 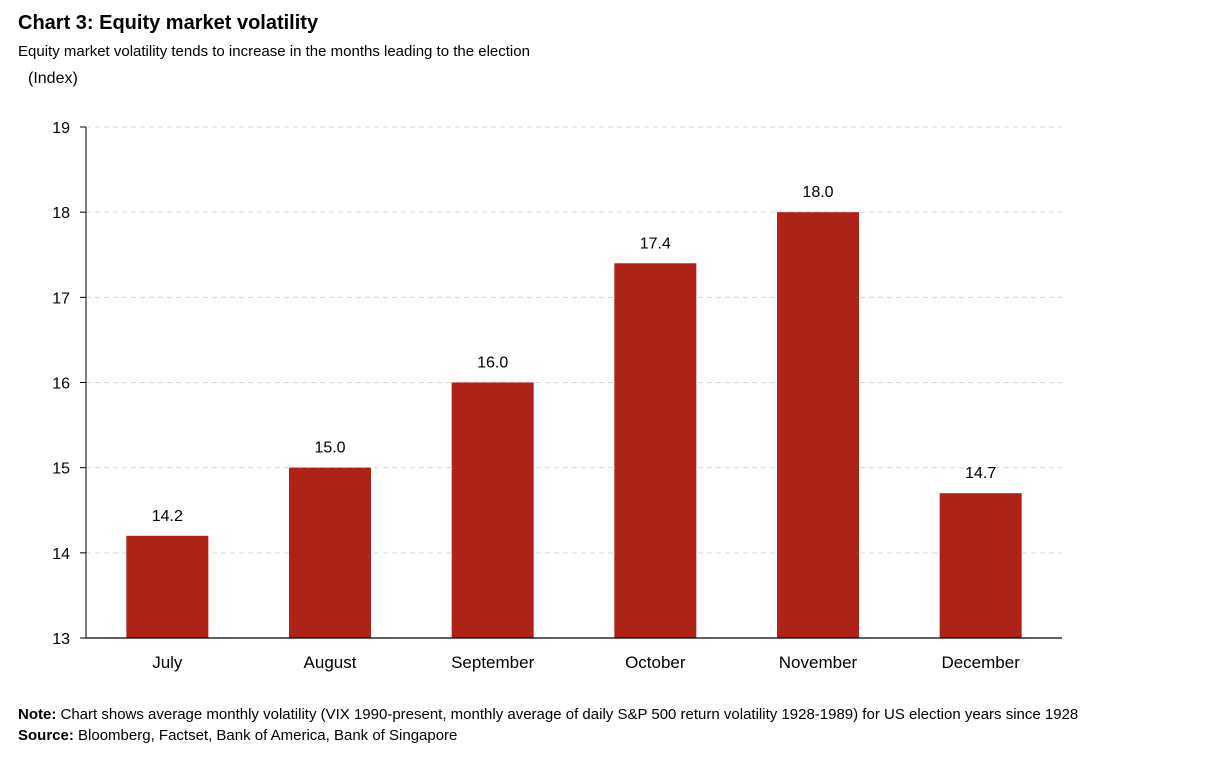 I want to click on chart-title: Chart 3: Equity market volatility, so click(x=168, y=23).